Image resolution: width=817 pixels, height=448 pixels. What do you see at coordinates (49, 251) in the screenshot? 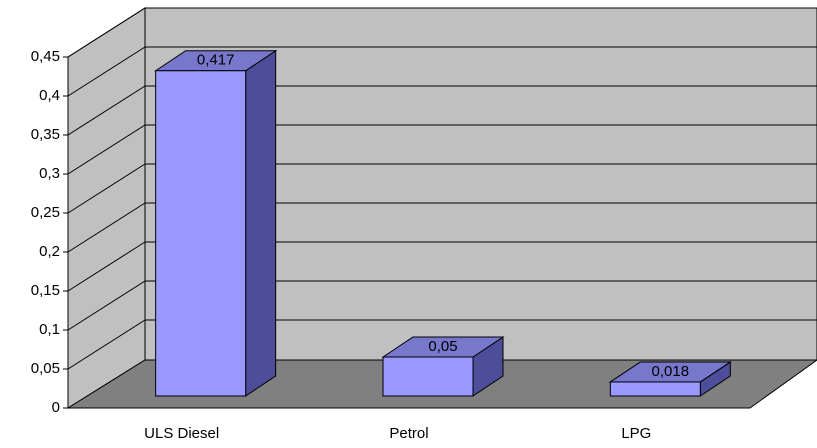
I see `y-tick-label: 0,2` at bounding box center [49, 251].